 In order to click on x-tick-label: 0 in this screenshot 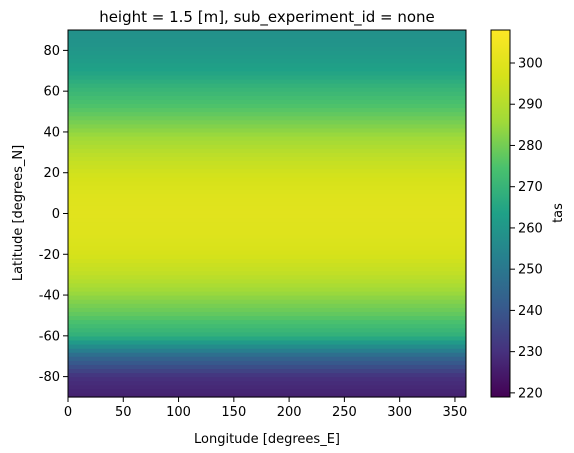, I will do `click(68, 412)`.